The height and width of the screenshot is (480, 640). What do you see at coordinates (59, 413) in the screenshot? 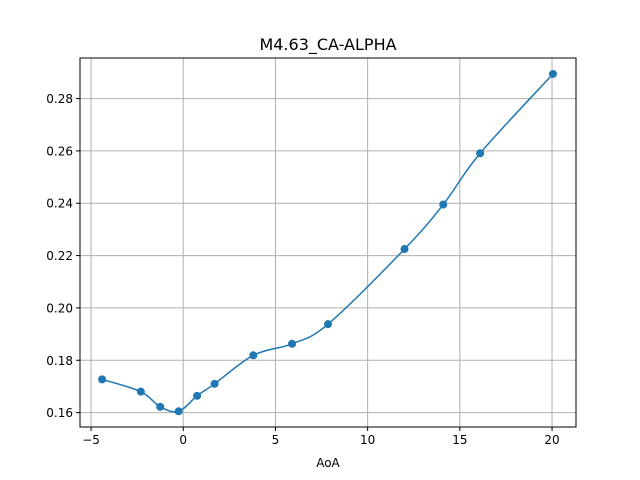
I see `y-tick-label: 0.16` at bounding box center [59, 413].